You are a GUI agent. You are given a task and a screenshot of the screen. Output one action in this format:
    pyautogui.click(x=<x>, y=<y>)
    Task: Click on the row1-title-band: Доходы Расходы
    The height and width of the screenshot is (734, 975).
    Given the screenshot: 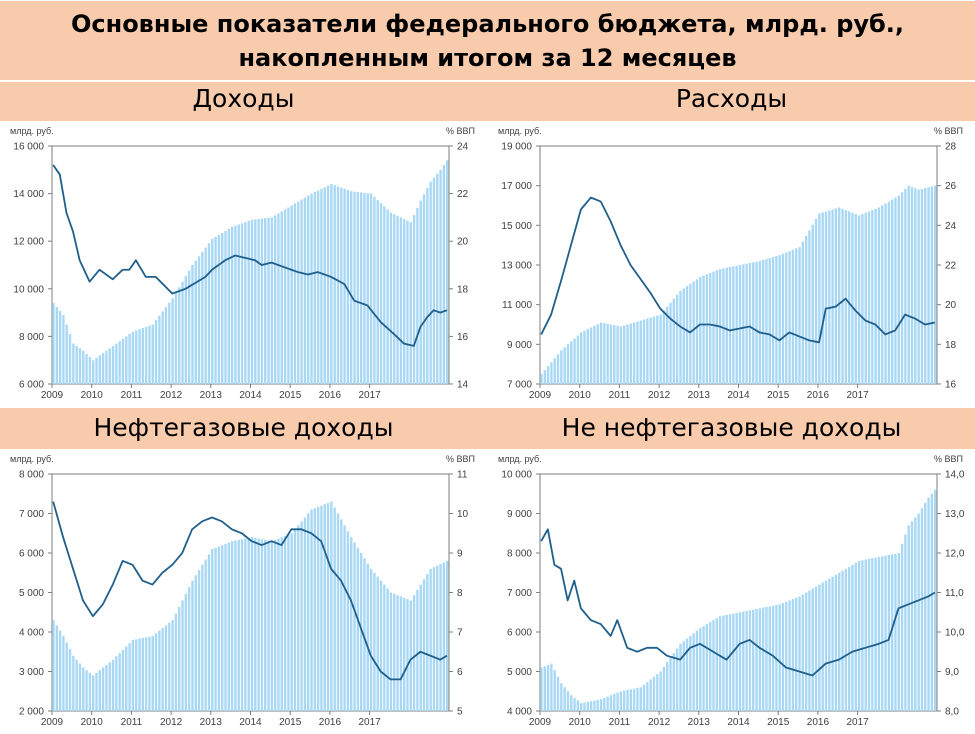 What is the action you would take?
    pyautogui.click(x=487, y=101)
    